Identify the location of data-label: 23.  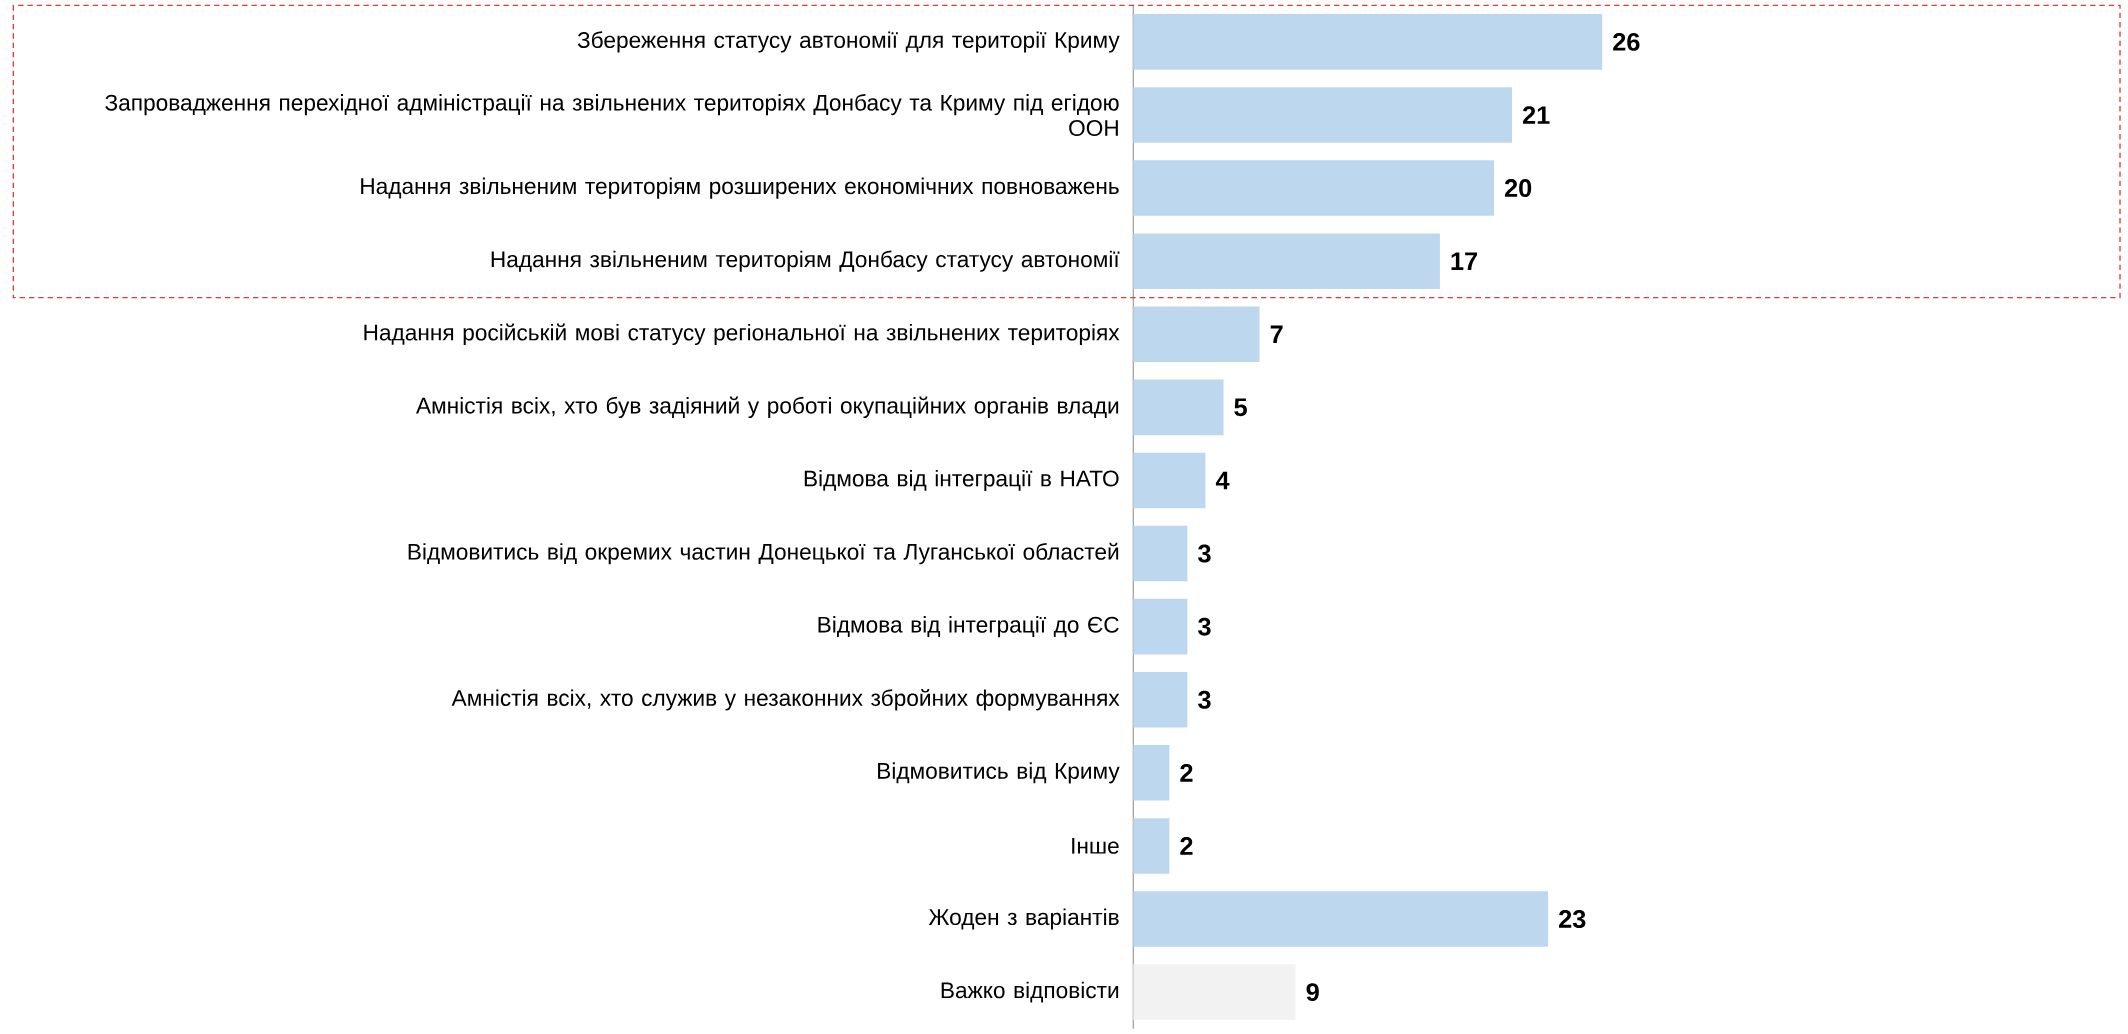
(1572, 919).